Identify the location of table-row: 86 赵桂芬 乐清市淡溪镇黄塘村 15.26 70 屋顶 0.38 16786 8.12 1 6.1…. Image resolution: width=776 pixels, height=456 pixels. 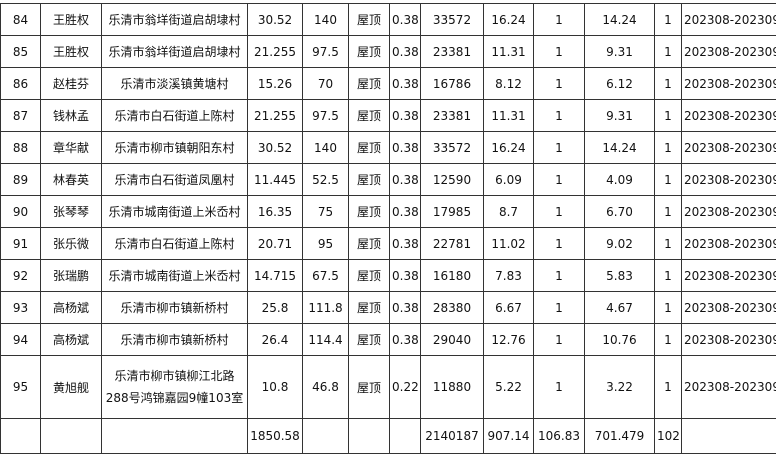
(388, 83).